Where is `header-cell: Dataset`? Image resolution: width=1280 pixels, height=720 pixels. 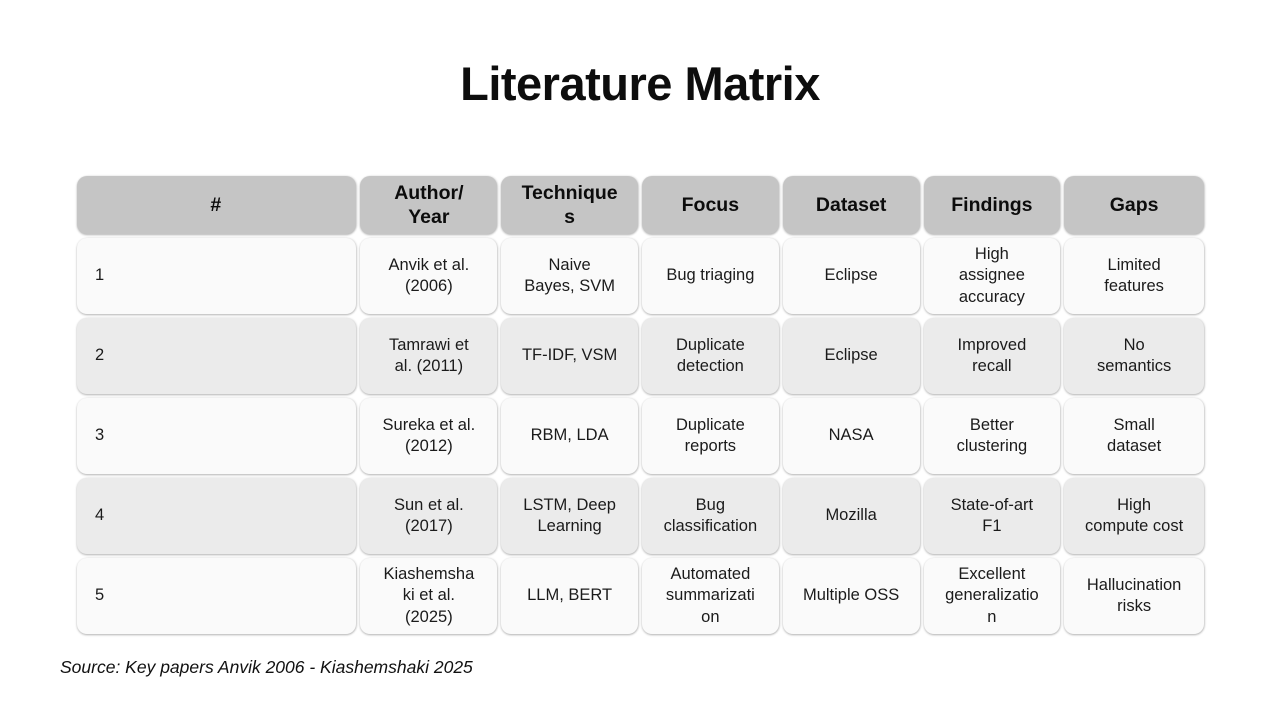 header-cell: Dataset is located at coordinates (851, 205).